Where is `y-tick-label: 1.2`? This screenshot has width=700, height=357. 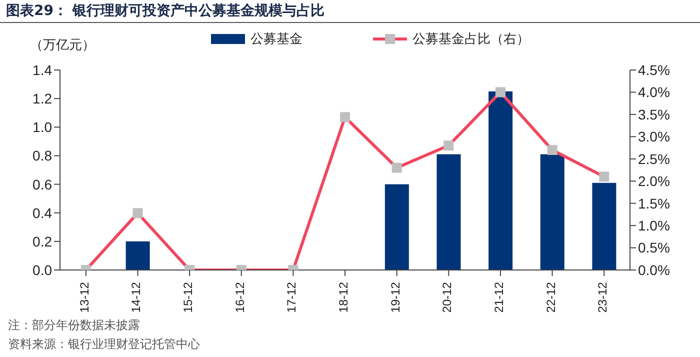
y-tick-label: 1.2 is located at coordinates (42, 98).